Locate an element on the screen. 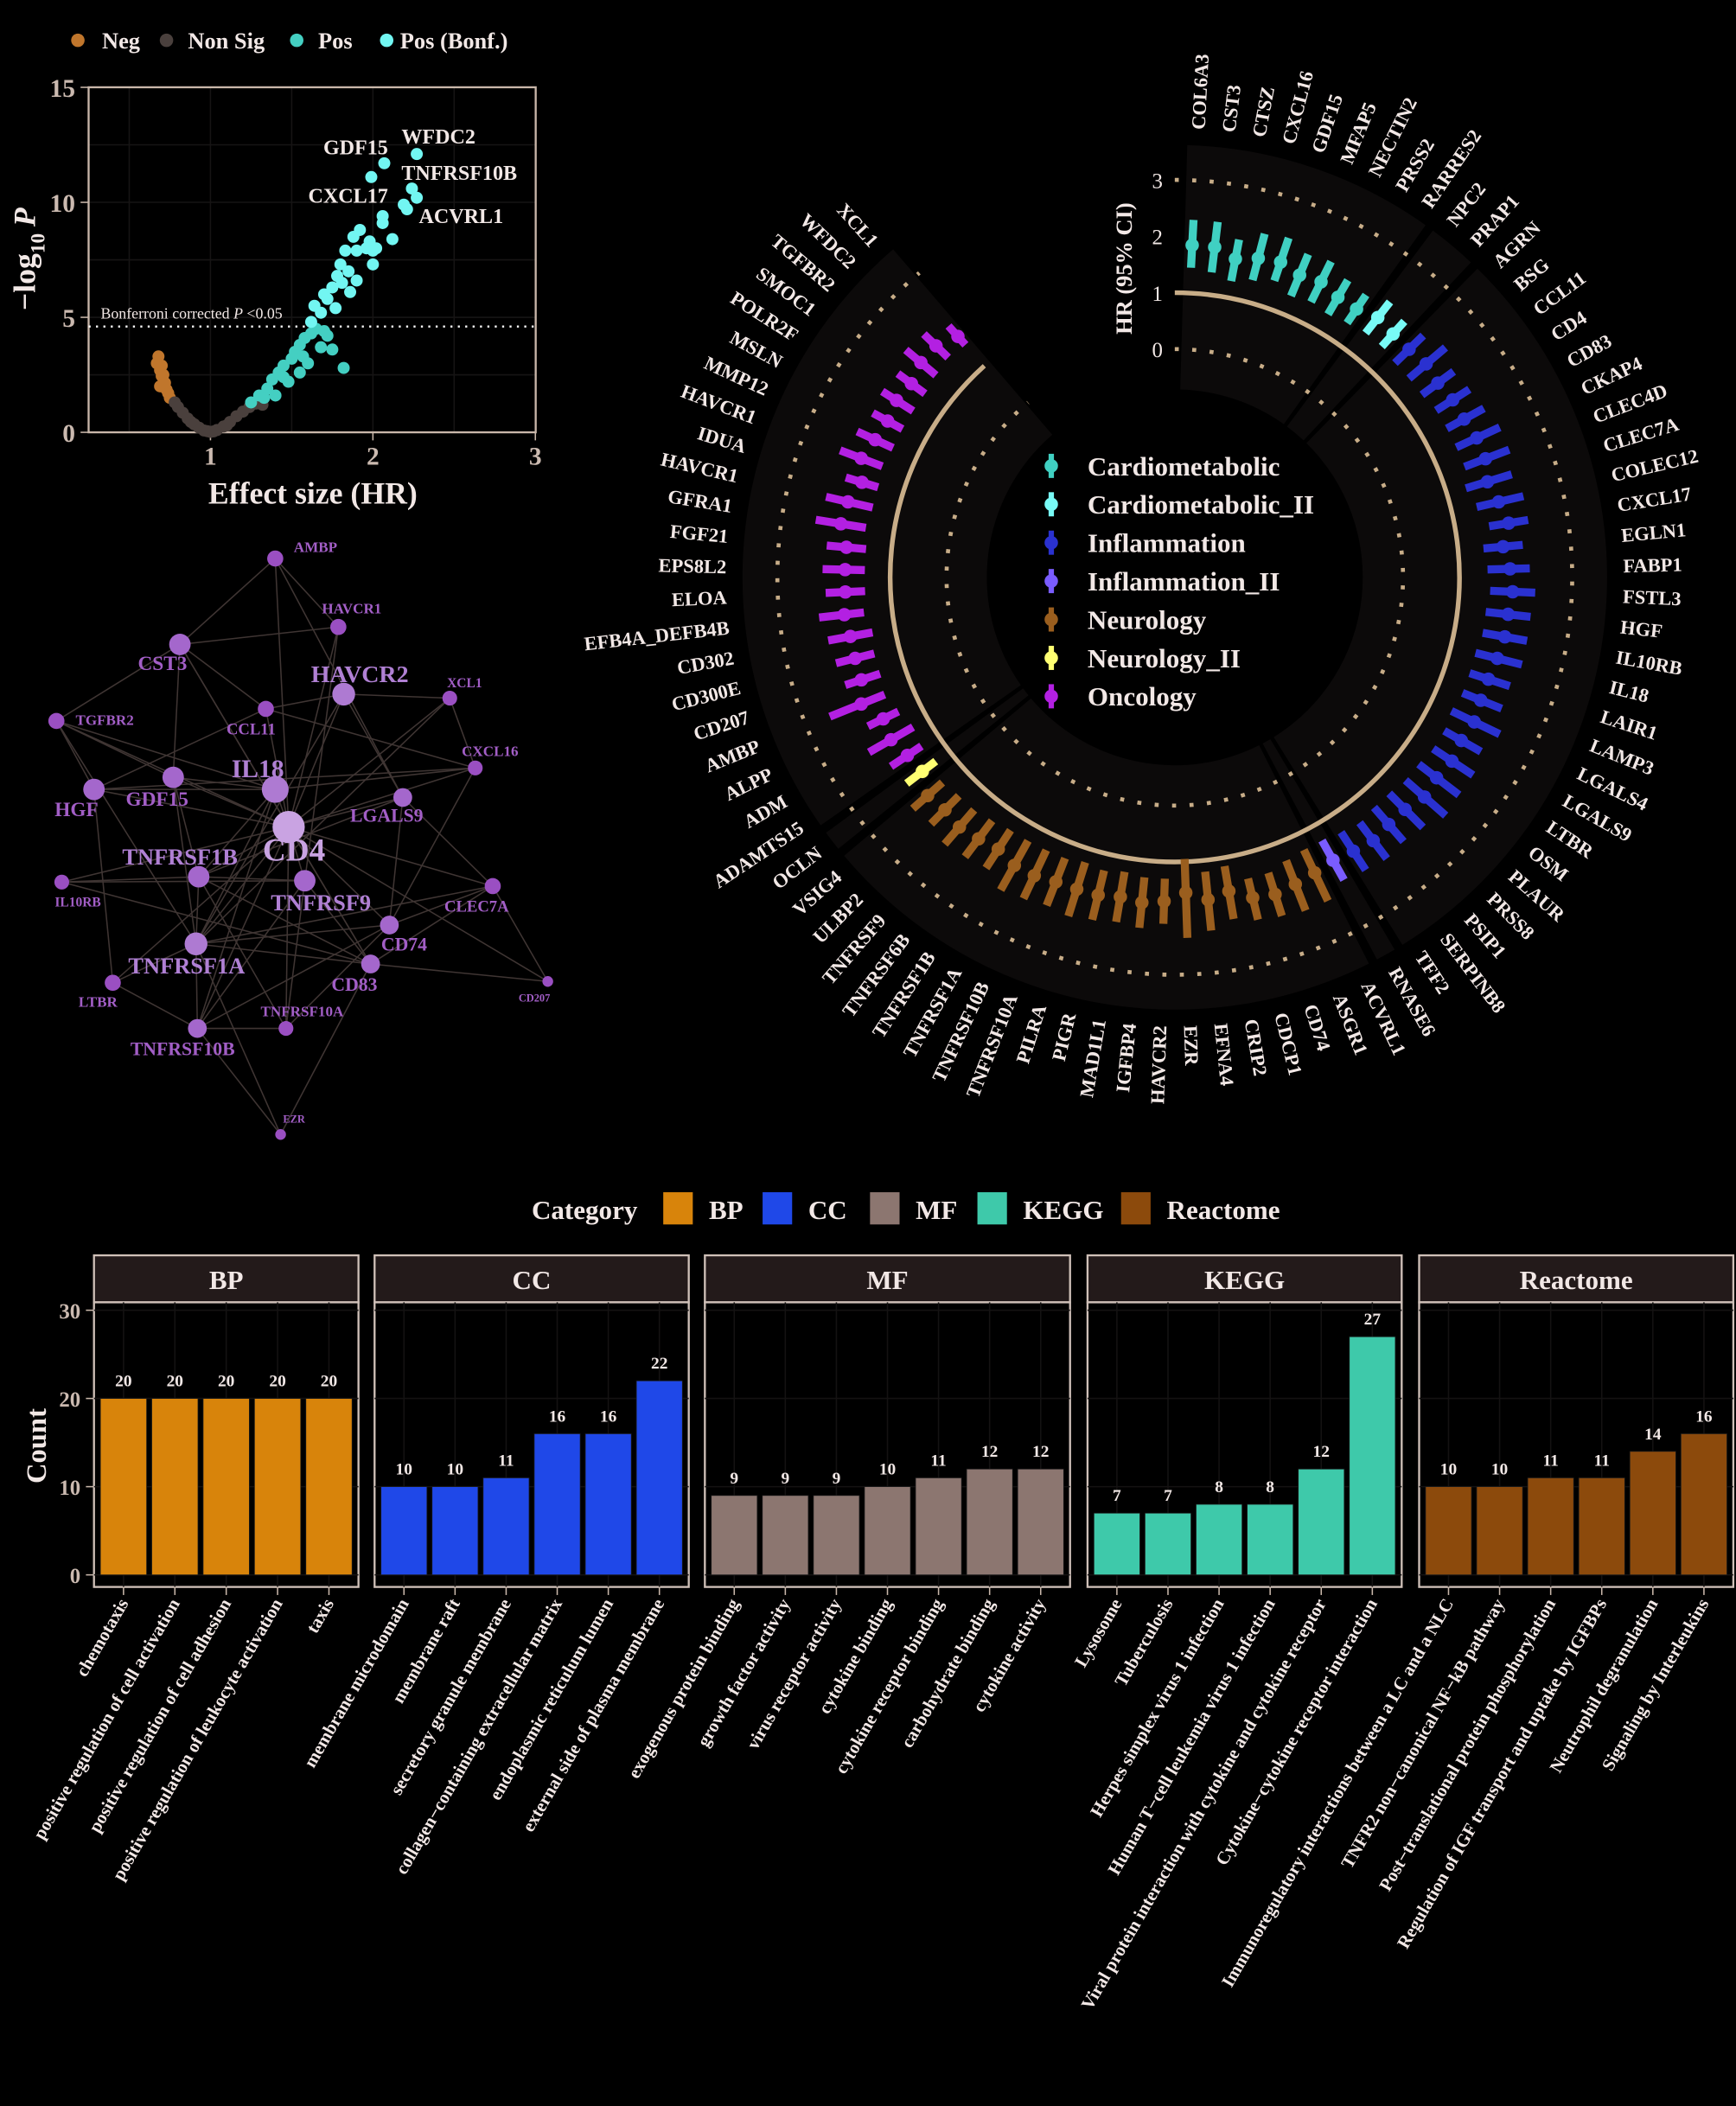 The image size is (1736, 2106). gene-label: LAIR1 is located at coordinates (1629, 724).